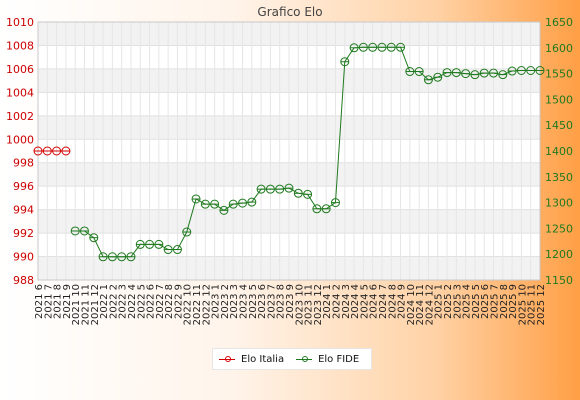  Describe the element at coordinates (23, 163) in the screenshot. I see `y-left-tick-label: 998` at that location.